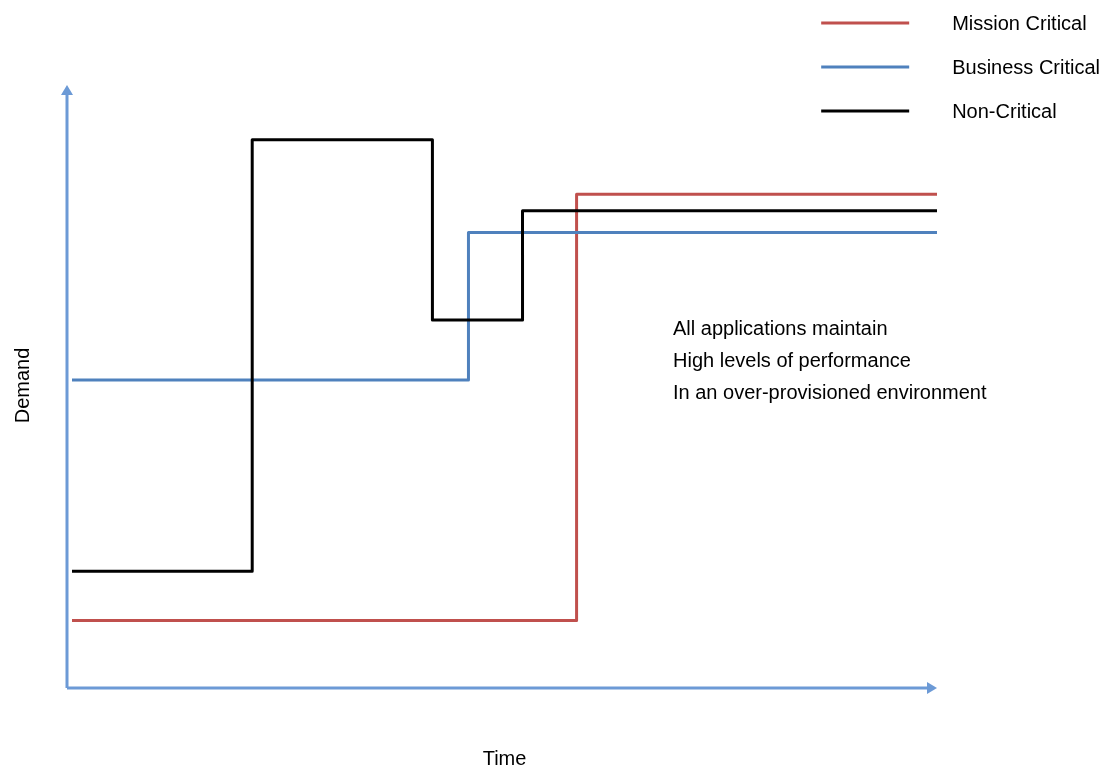  I want to click on x-axis-title: Time, so click(504, 758).